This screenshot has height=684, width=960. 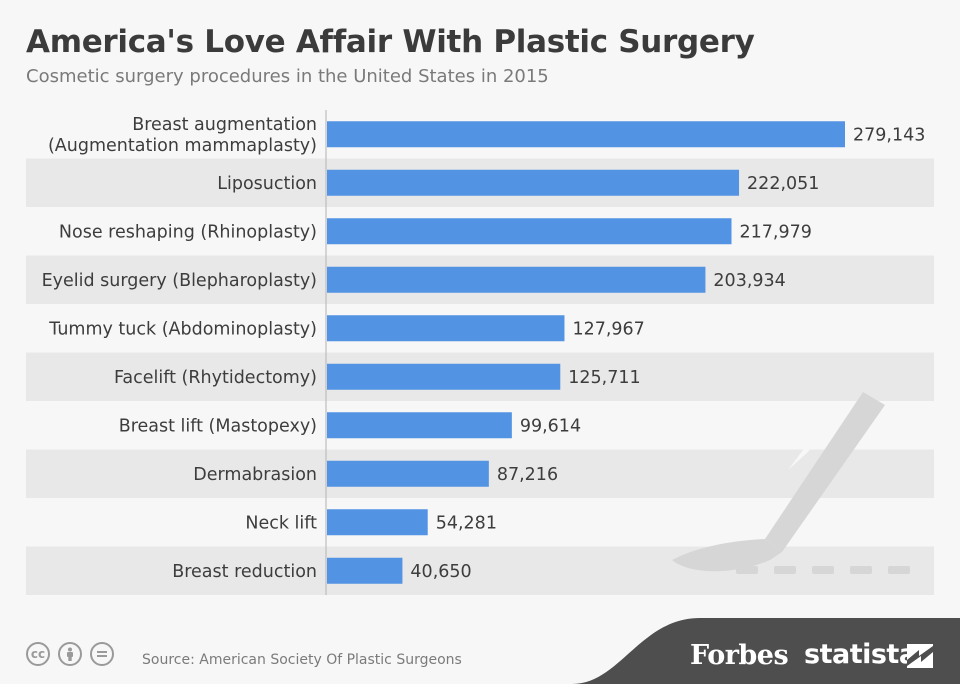 I want to click on category-label: Eyelid surgery (Blepharoplasty), so click(x=179, y=281).